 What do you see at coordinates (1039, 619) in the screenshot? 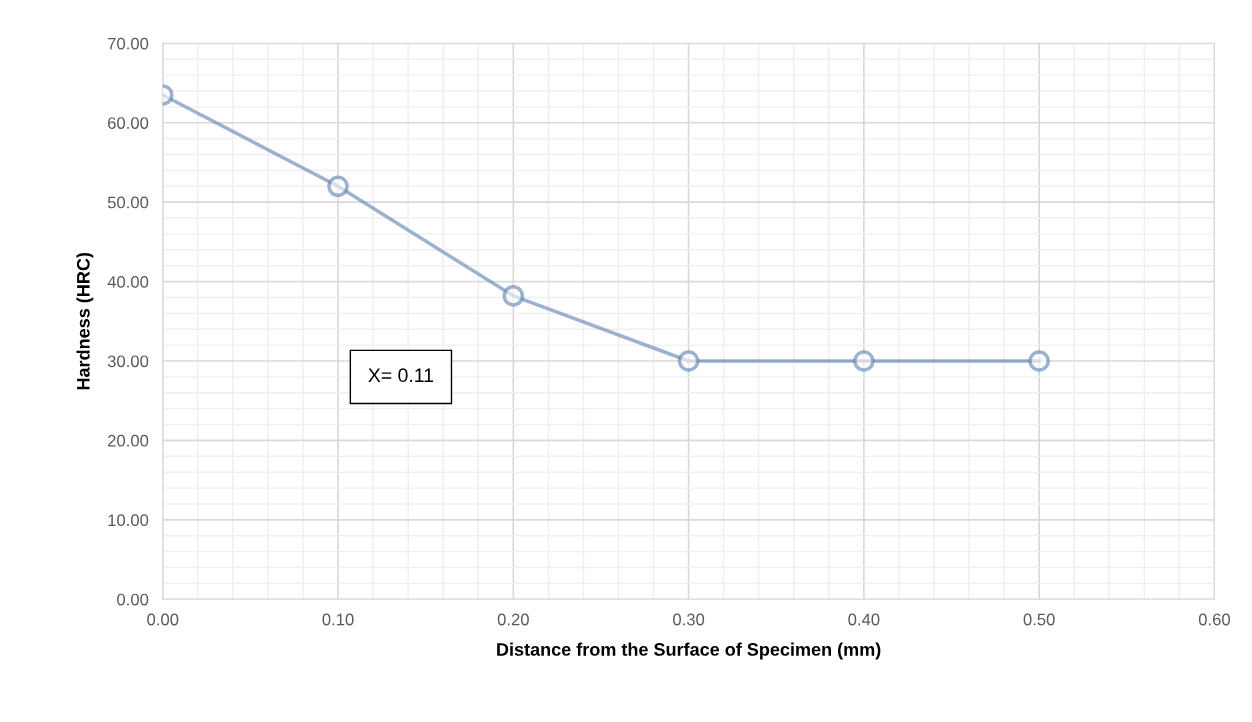
I see `x-tick-label: 0.50` at bounding box center [1039, 619].